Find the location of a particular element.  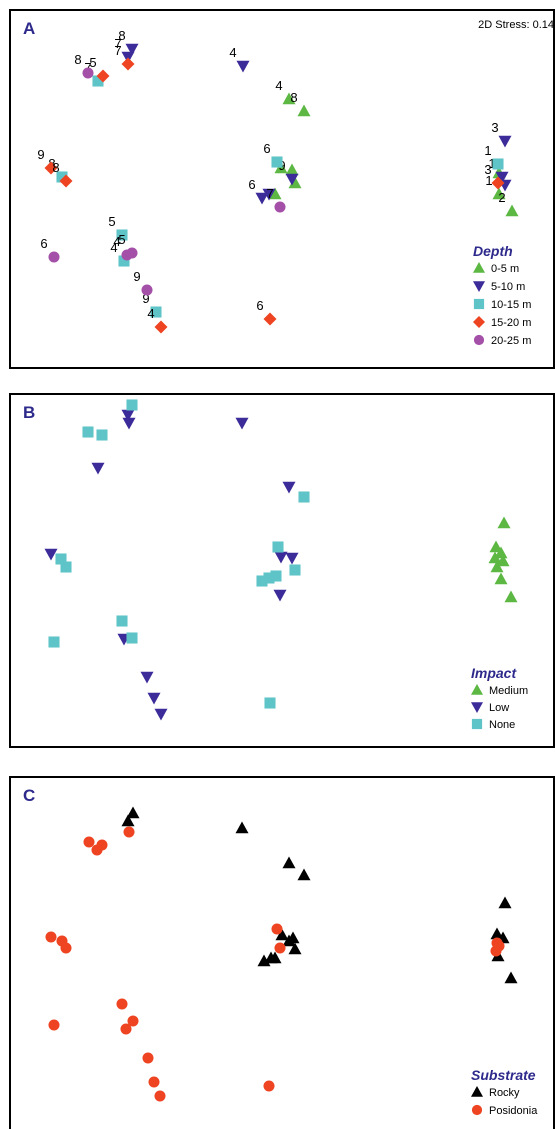

panel-letter-c: C is located at coordinates (29, 795).